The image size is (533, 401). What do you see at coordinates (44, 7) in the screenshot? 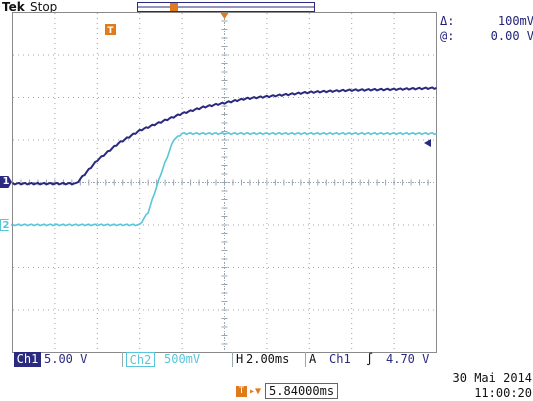
I see `acquisition-status: Stop` at bounding box center [44, 7].